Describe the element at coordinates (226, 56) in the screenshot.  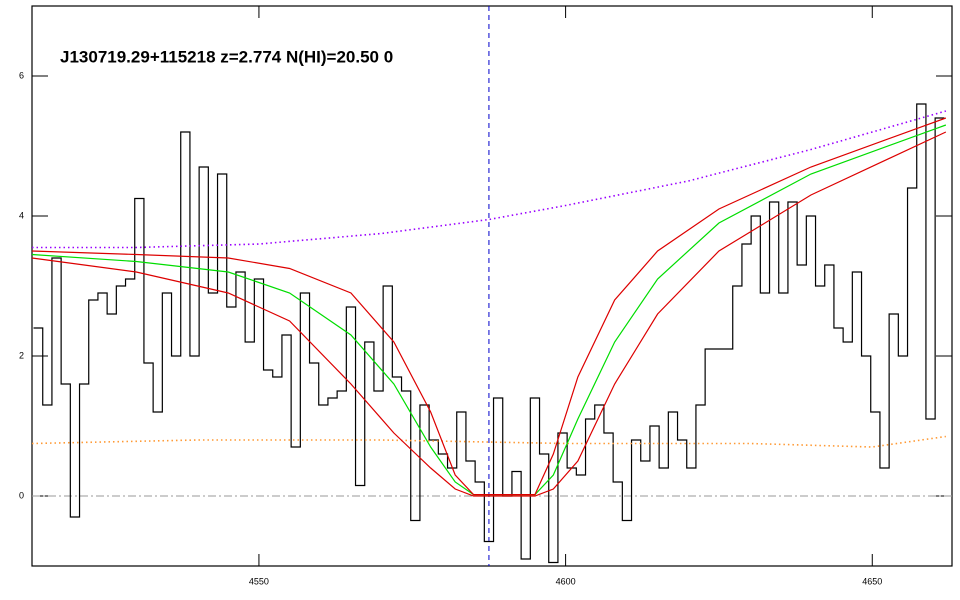
I see `chart-title: J130719.29+115218 z=2.774 N(HI)=20.50 0` at that location.